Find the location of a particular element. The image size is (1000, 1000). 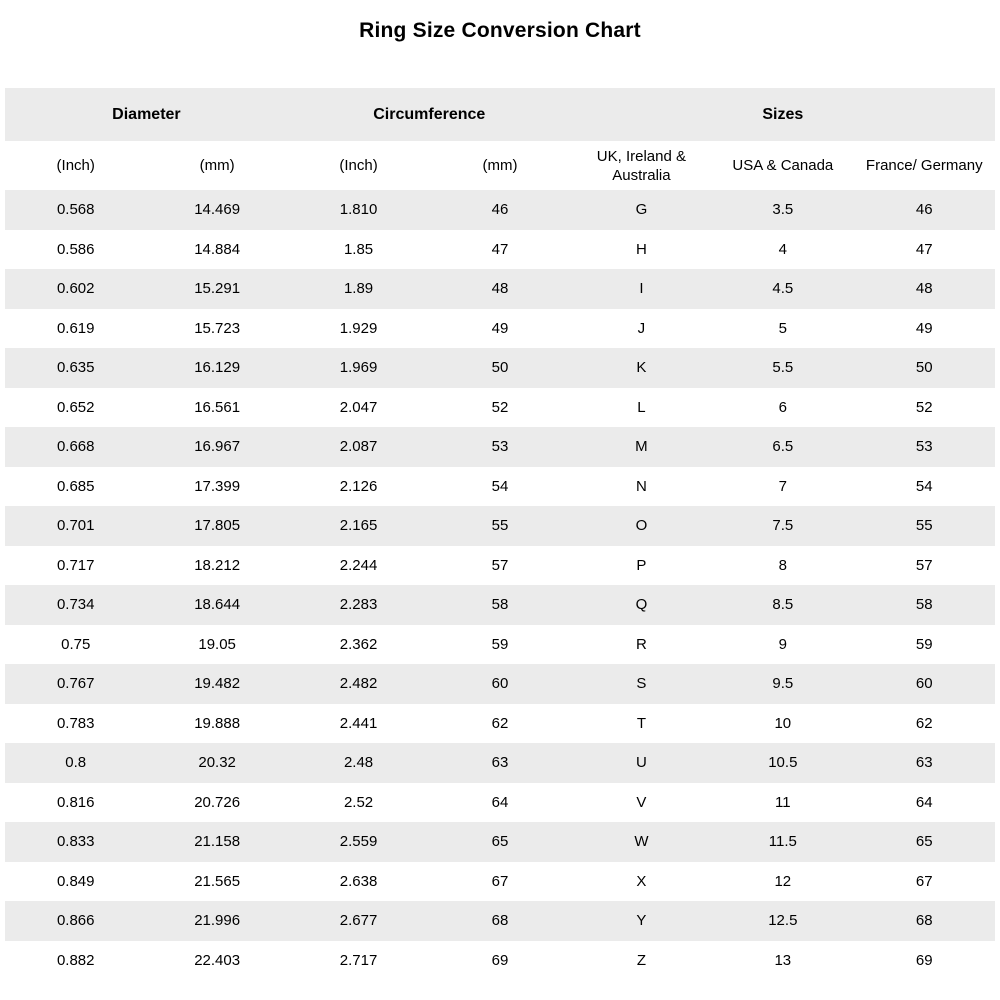

table-cell: 20.726 is located at coordinates (217, 802).